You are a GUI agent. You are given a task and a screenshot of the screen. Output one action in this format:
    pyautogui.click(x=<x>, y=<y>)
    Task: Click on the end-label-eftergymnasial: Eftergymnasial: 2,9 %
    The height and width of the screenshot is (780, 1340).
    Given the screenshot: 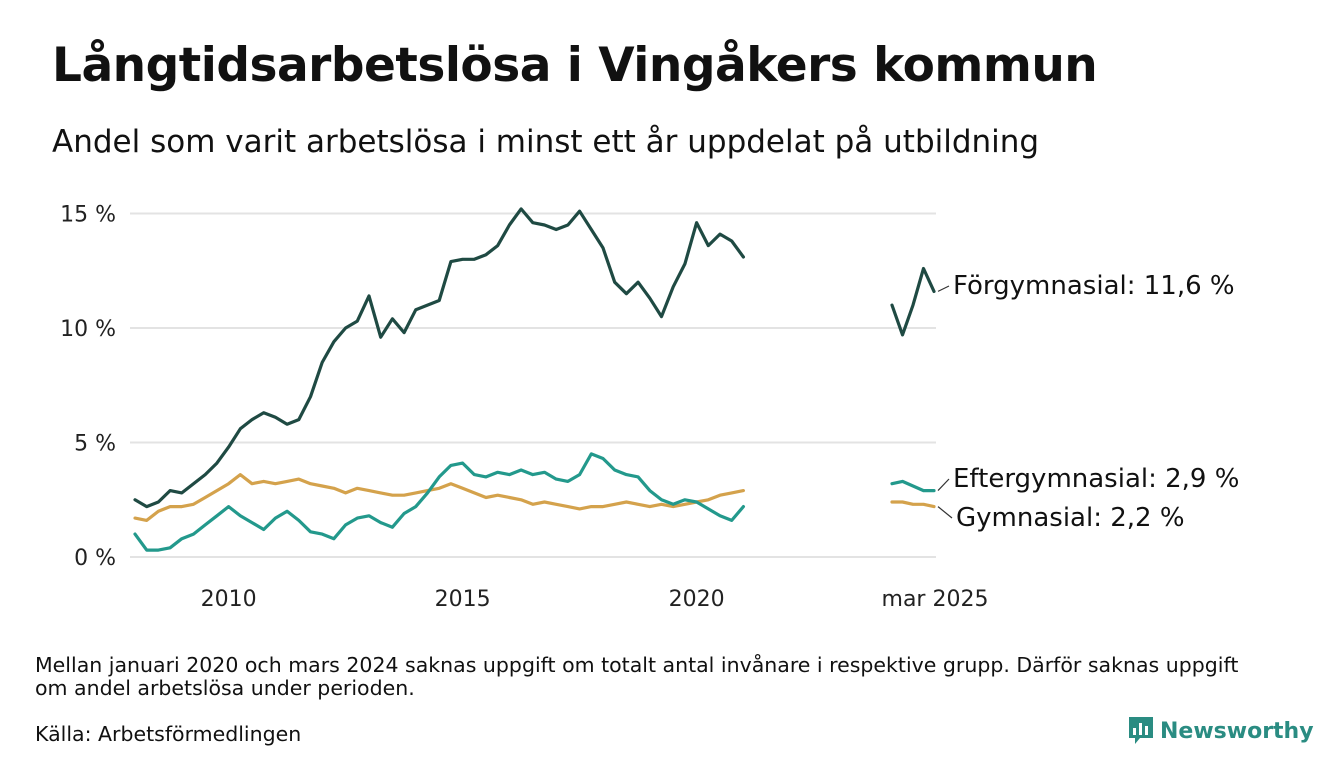 What is the action you would take?
    pyautogui.click(x=1096, y=479)
    